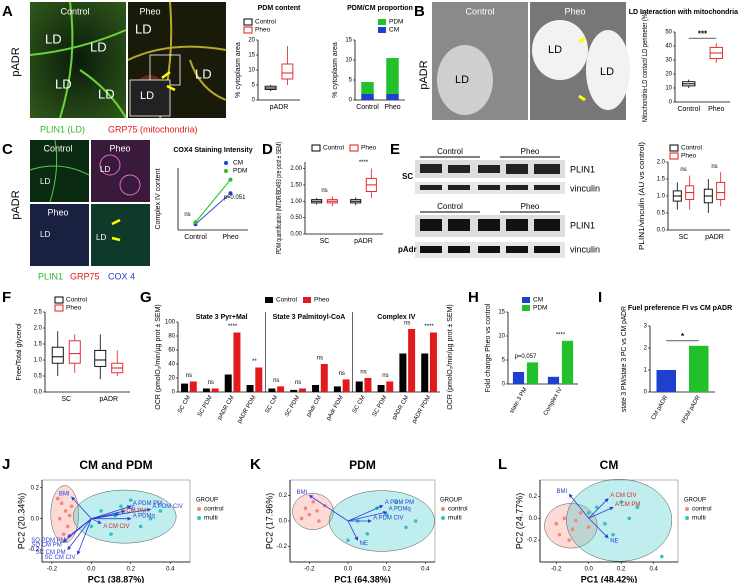 This screenshot has height=583, width=740. What do you see at coordinates (600, 297) in the screenshot?
I see `panel-label: I` at bounding box center [600, 297].